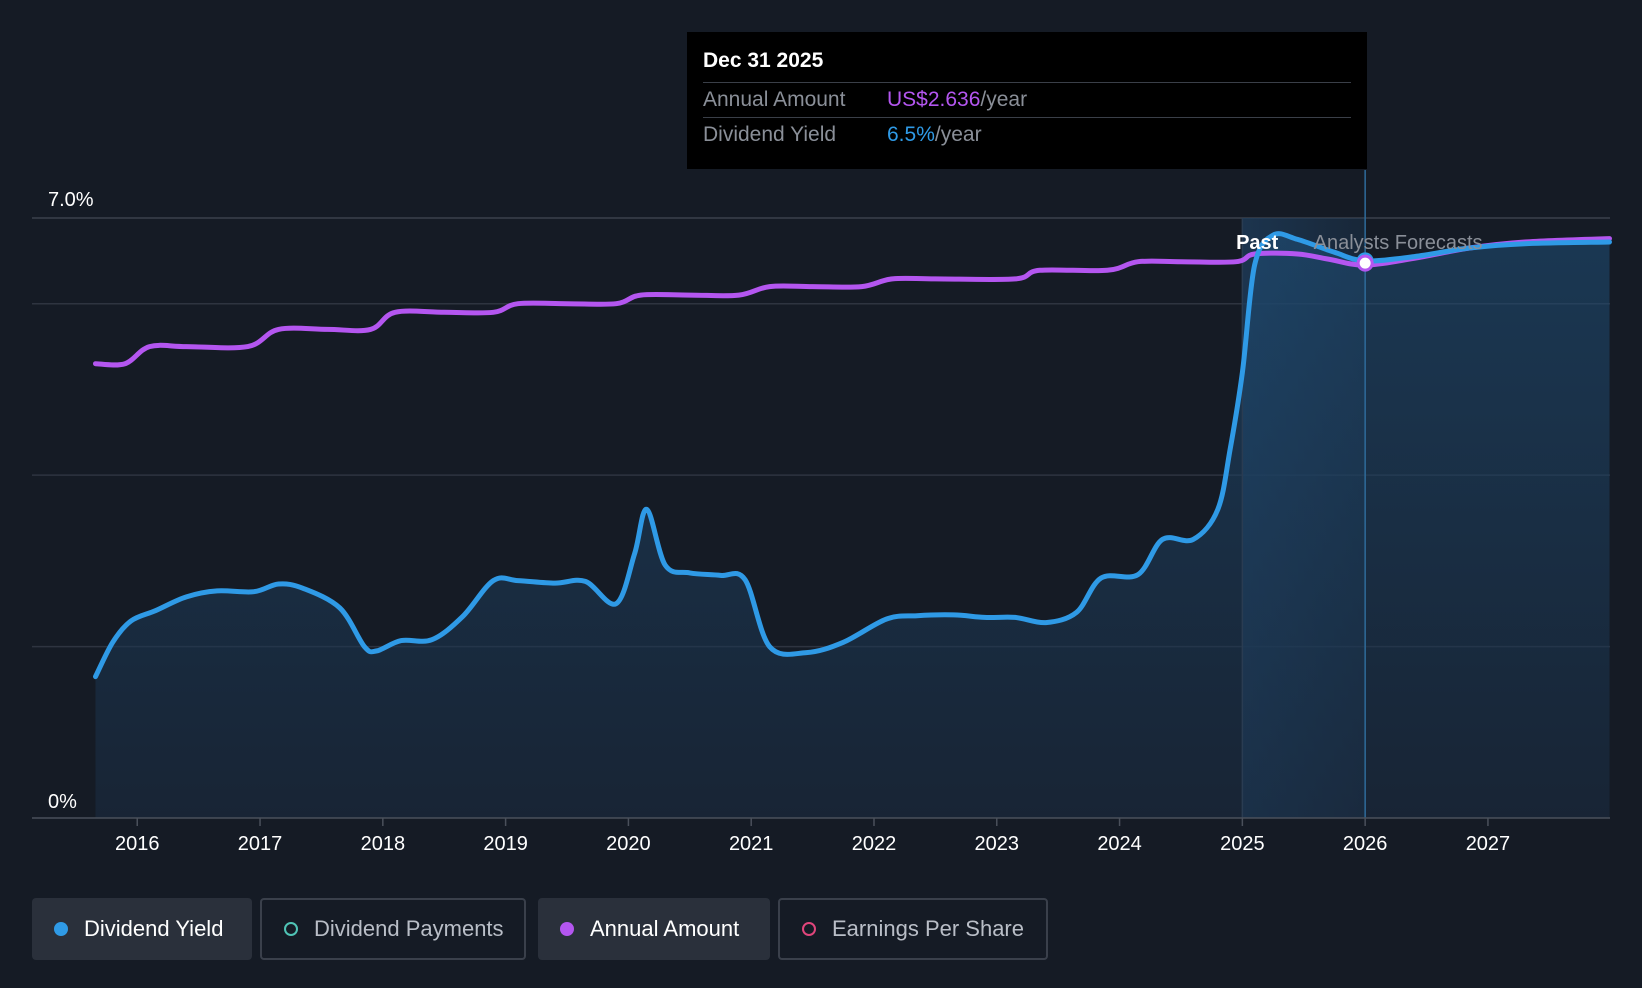 The height and width of the screenshot is (988, 1642). What do you see at coordinates (260, 844) in the screenshot?
I see `x-tick-label: 2017` at bounding box center [260, 844].